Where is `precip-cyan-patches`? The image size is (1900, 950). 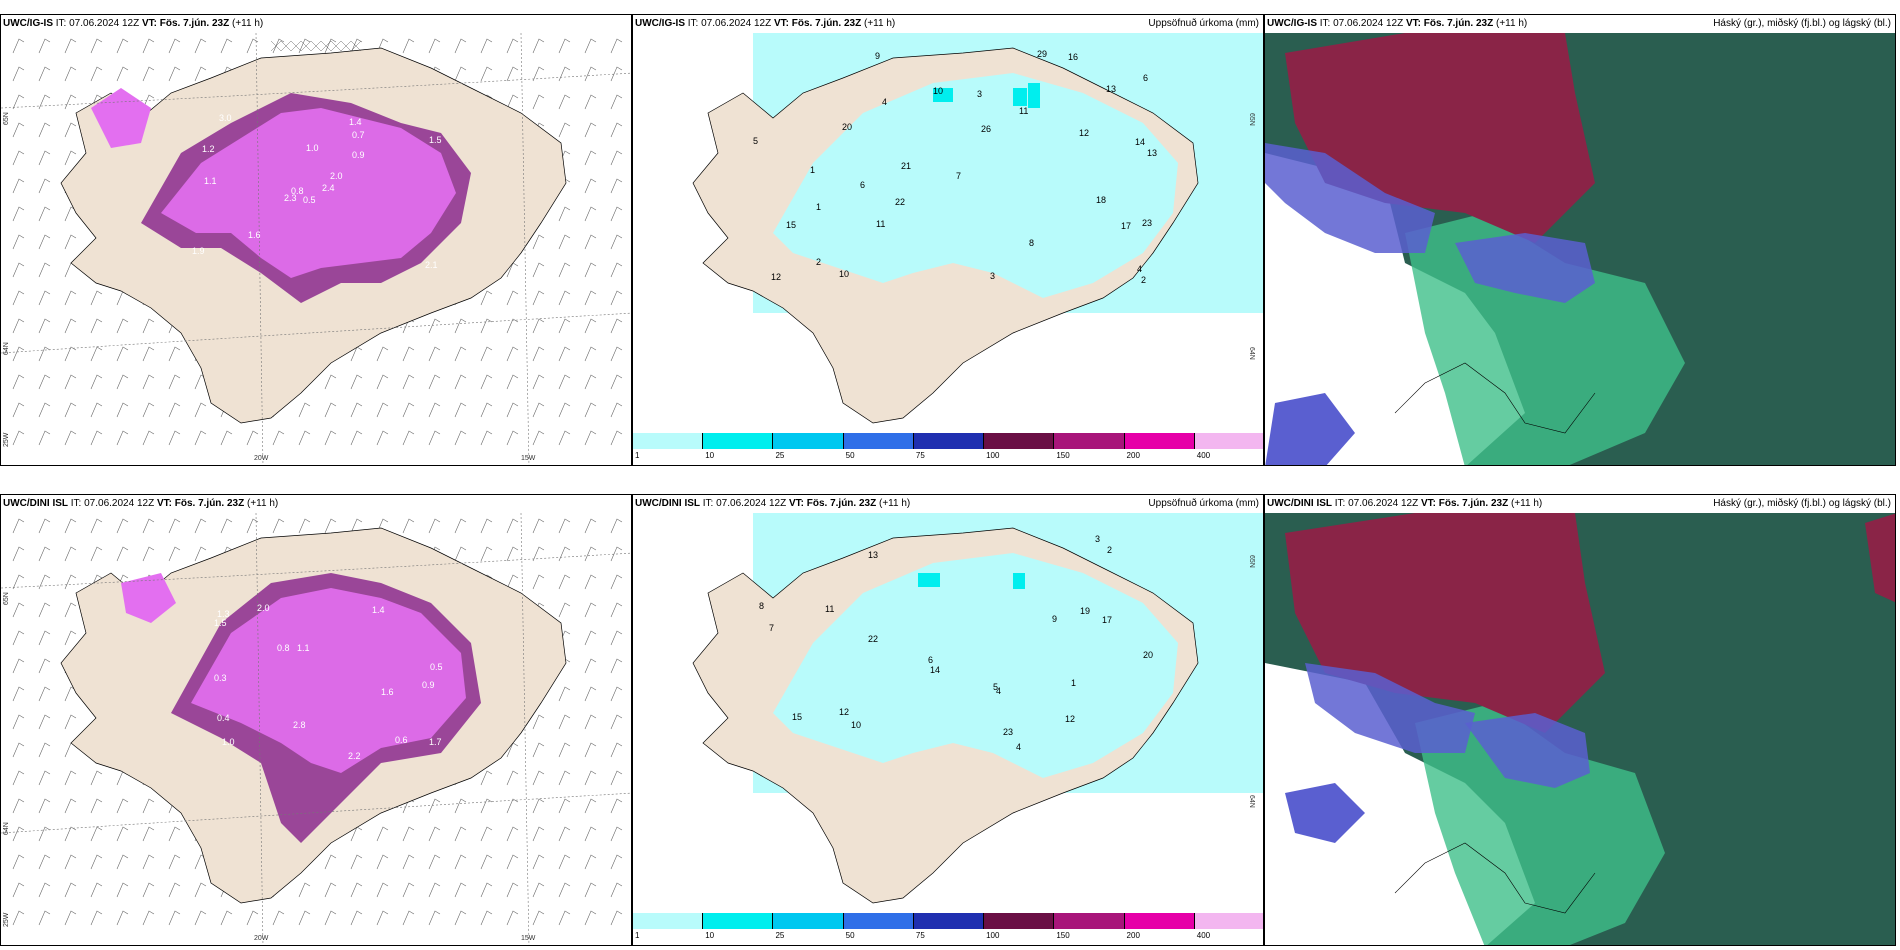 precip-cyan-patches is located at coordinates (986, 95).